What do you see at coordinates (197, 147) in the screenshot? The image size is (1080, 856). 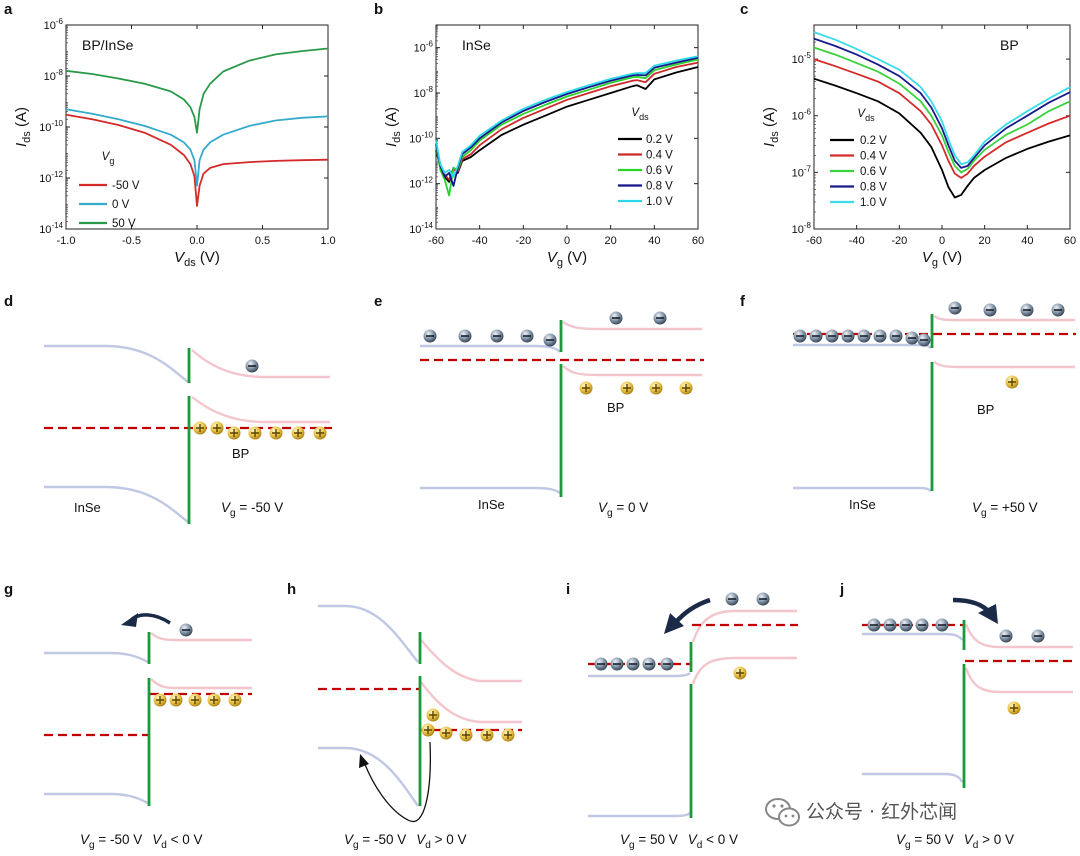 I see `series-line-0V` at bounding box center [197, 147].